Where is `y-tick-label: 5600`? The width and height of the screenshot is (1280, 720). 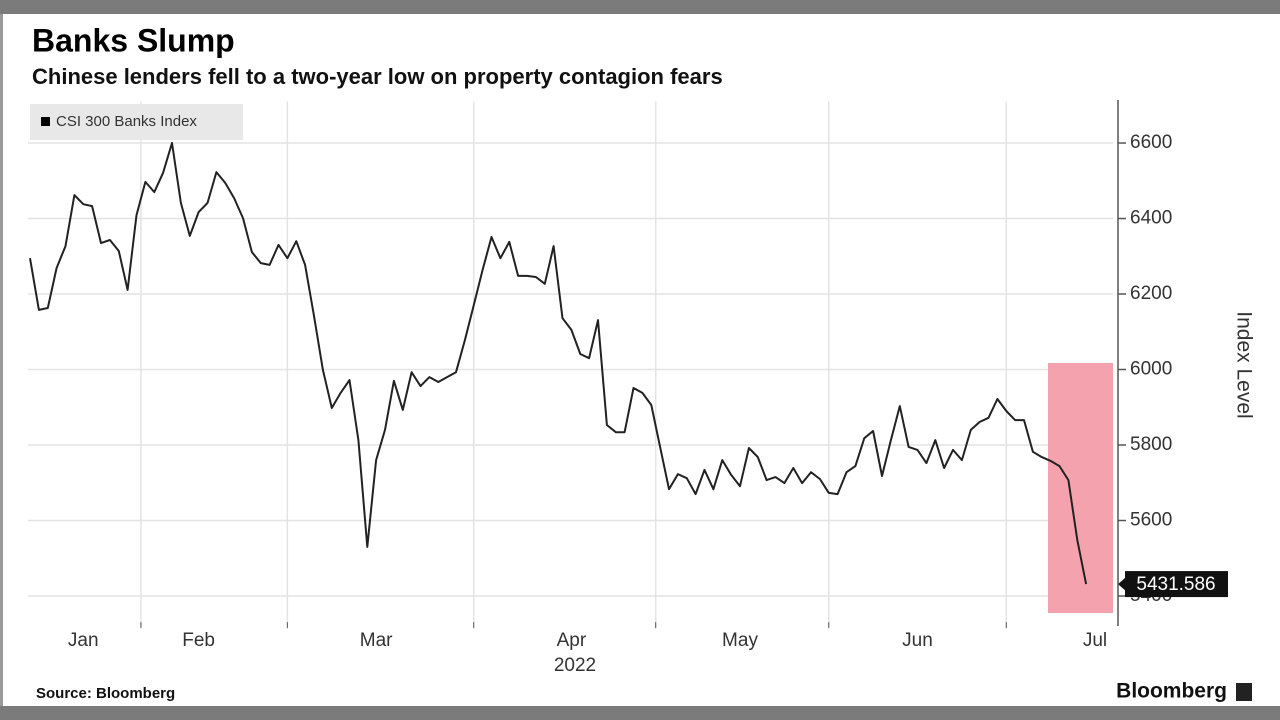
y-tick-label: 5600 is located at coordinates (1151, 520).